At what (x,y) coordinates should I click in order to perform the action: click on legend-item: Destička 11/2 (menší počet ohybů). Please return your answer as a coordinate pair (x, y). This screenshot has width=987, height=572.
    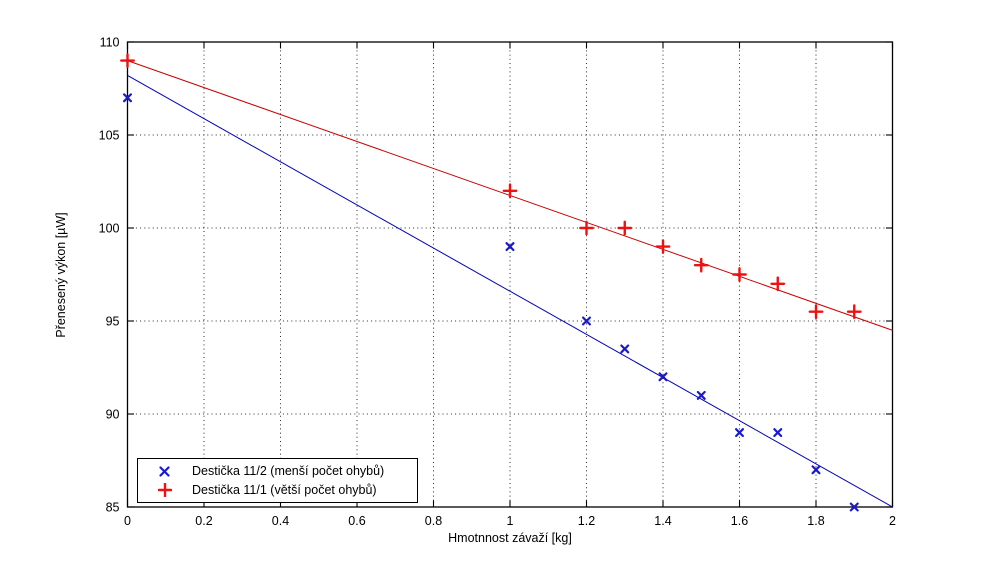
    Looking at the image, I should click on (277, 471).